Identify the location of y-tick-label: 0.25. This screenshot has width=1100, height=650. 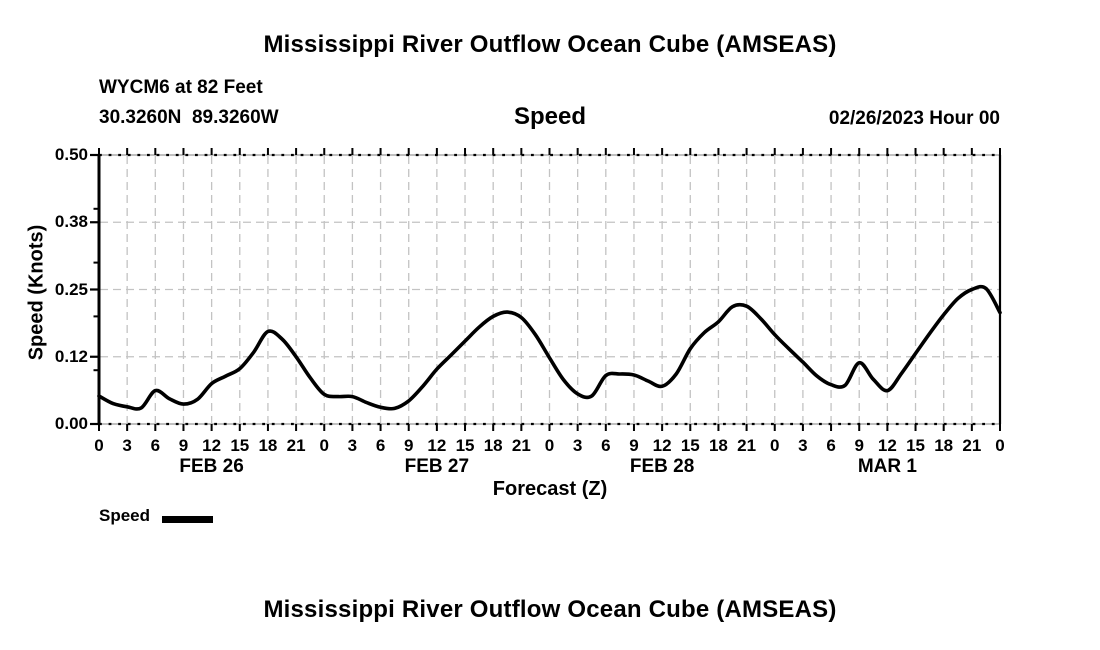
(71, 289).